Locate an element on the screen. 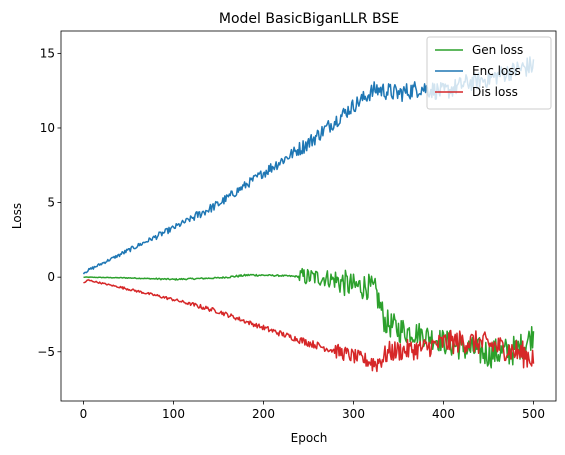  x-axis-label: Epoch is located at coordinates (309, 438).